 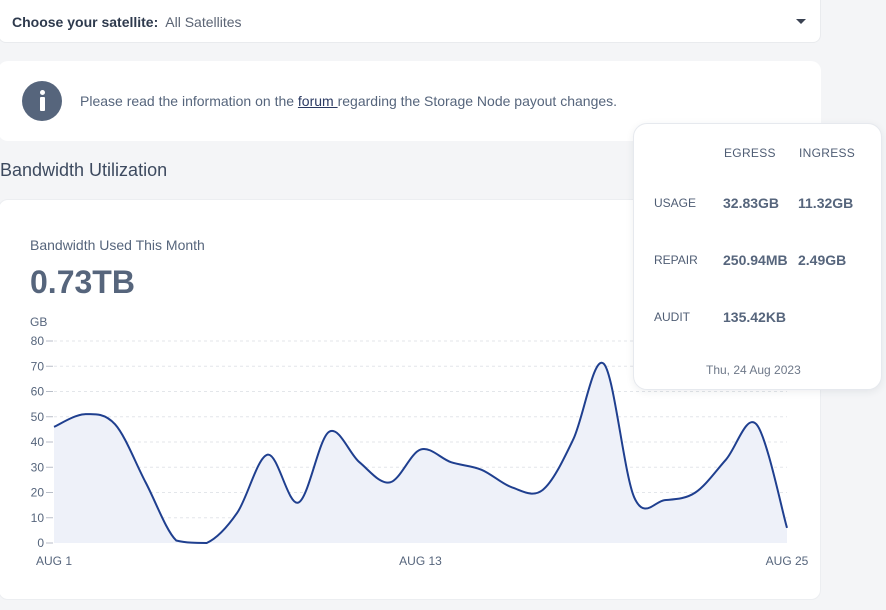 I want to click on x-tick-label: AUG 1, so click(x=54, y=561).